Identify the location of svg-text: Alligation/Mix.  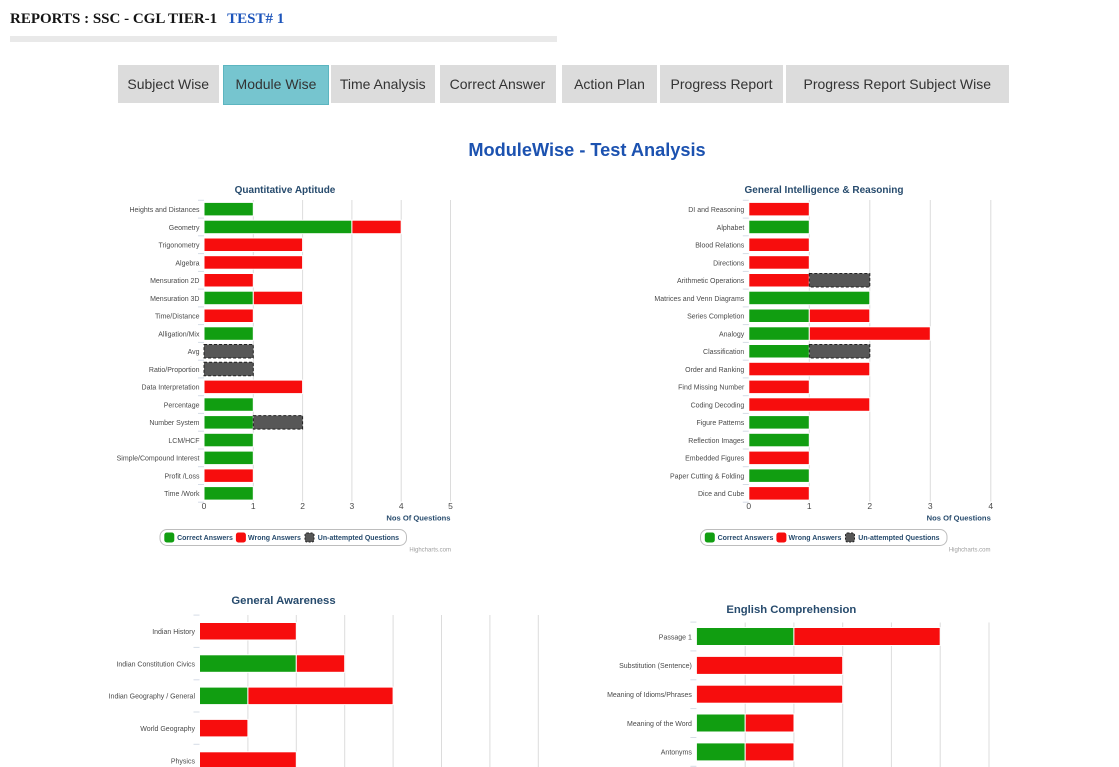
(179, 334).